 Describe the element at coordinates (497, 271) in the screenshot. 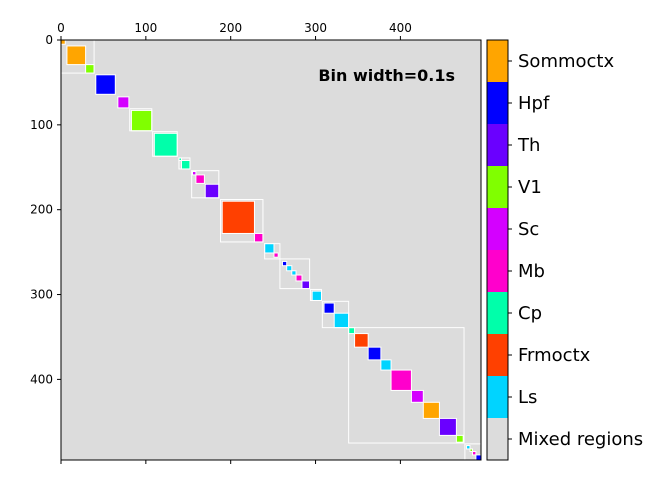

I see `colorbar-swatch-mb` at that location.